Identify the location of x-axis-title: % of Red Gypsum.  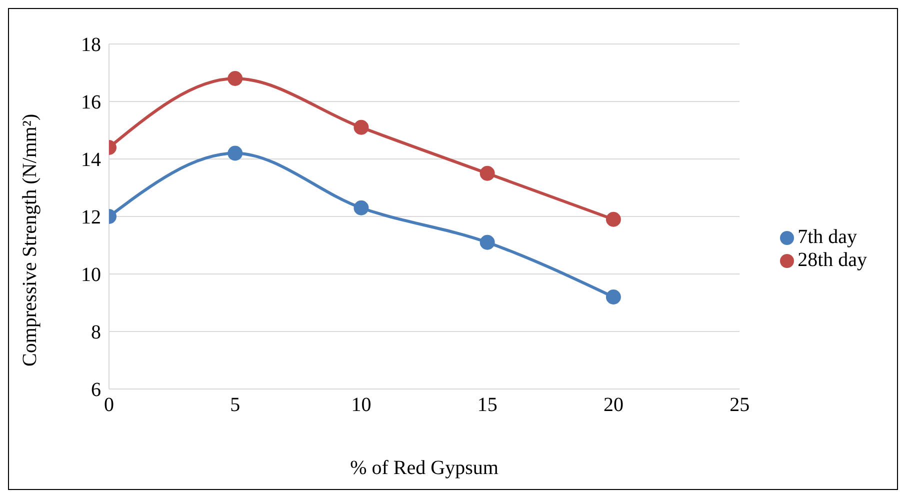
(424, 468).